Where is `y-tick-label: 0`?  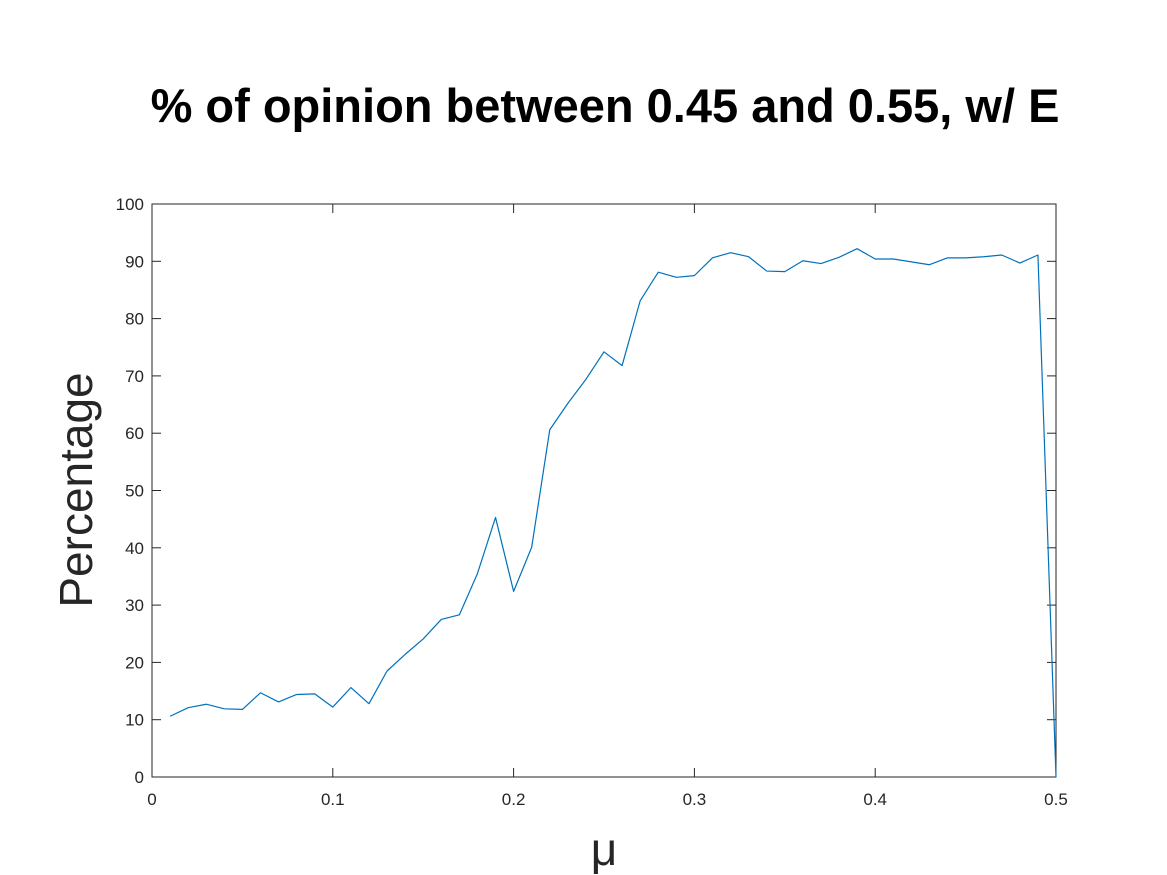
y-tick-label: 0 is located at coordinates (139, 777).